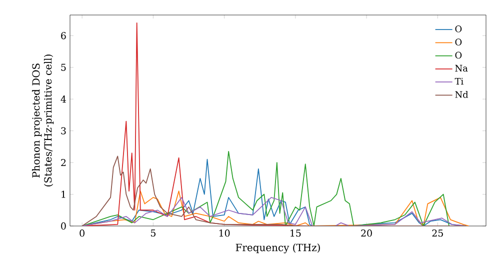 The image size is (500, 280). What do you see at coordinates (43, 120) in the screenshot?
I see `y-axis-title: Phonon projected DOS (States/THz·primitive cell)` at bounding box center [43, 120].